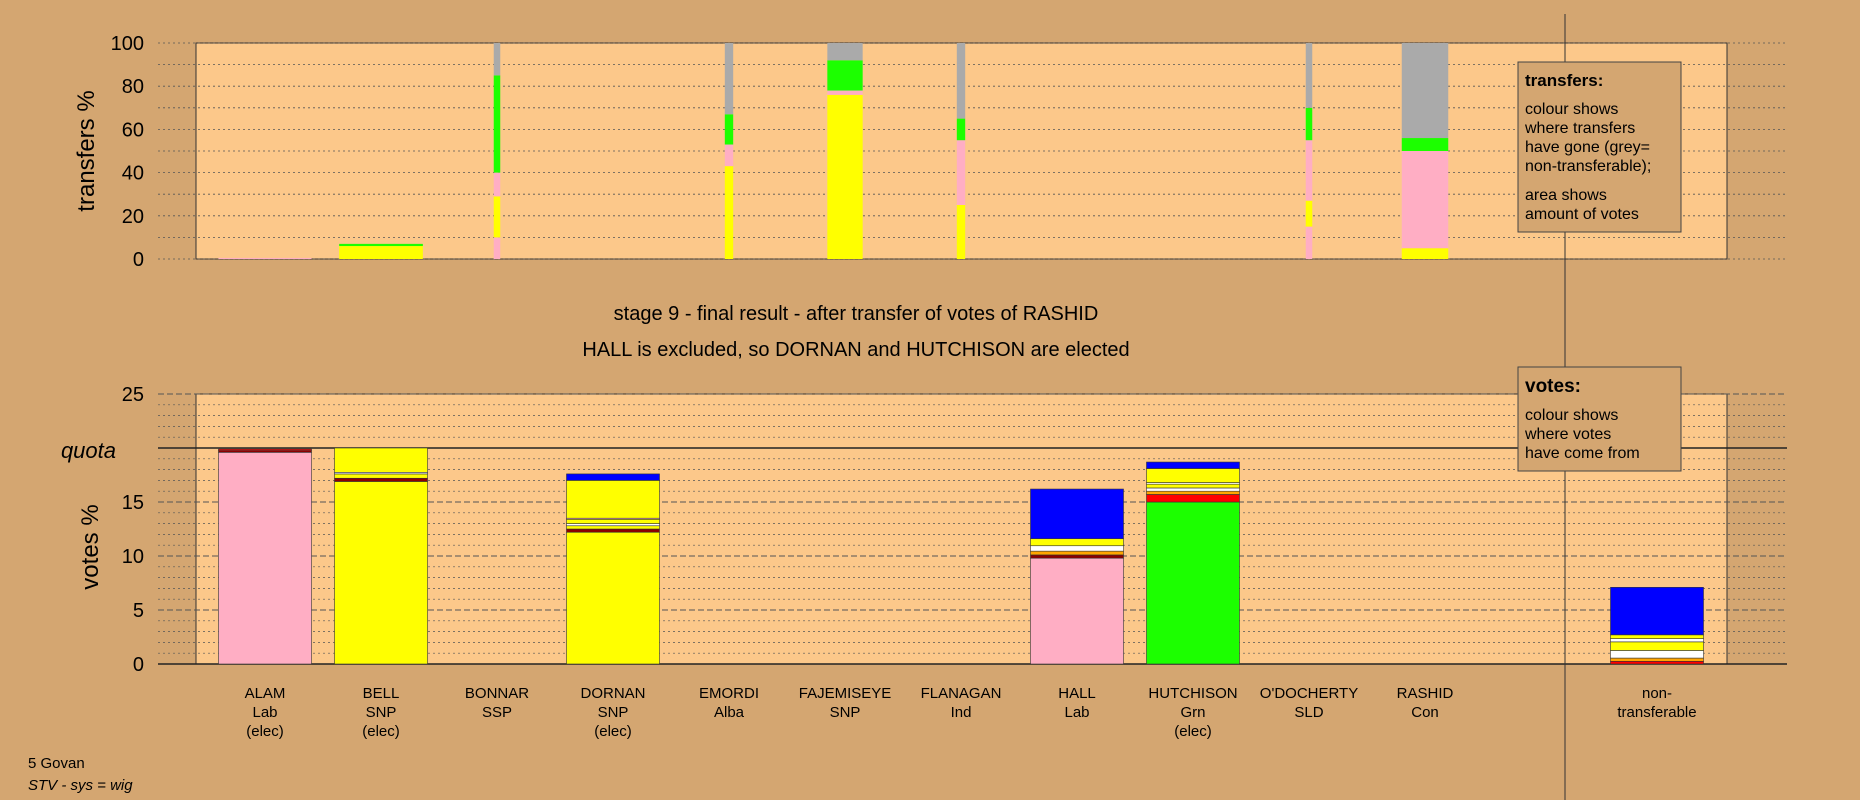  What do you see at coordinates (90, 546) in the screenshot?
I see `votes-y-axis-label: votes %` at bounding box center [90, 546].